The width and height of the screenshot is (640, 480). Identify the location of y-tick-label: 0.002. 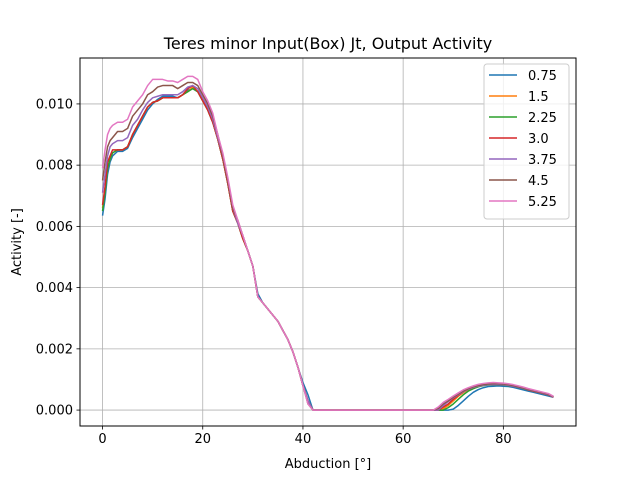
(54, 349).